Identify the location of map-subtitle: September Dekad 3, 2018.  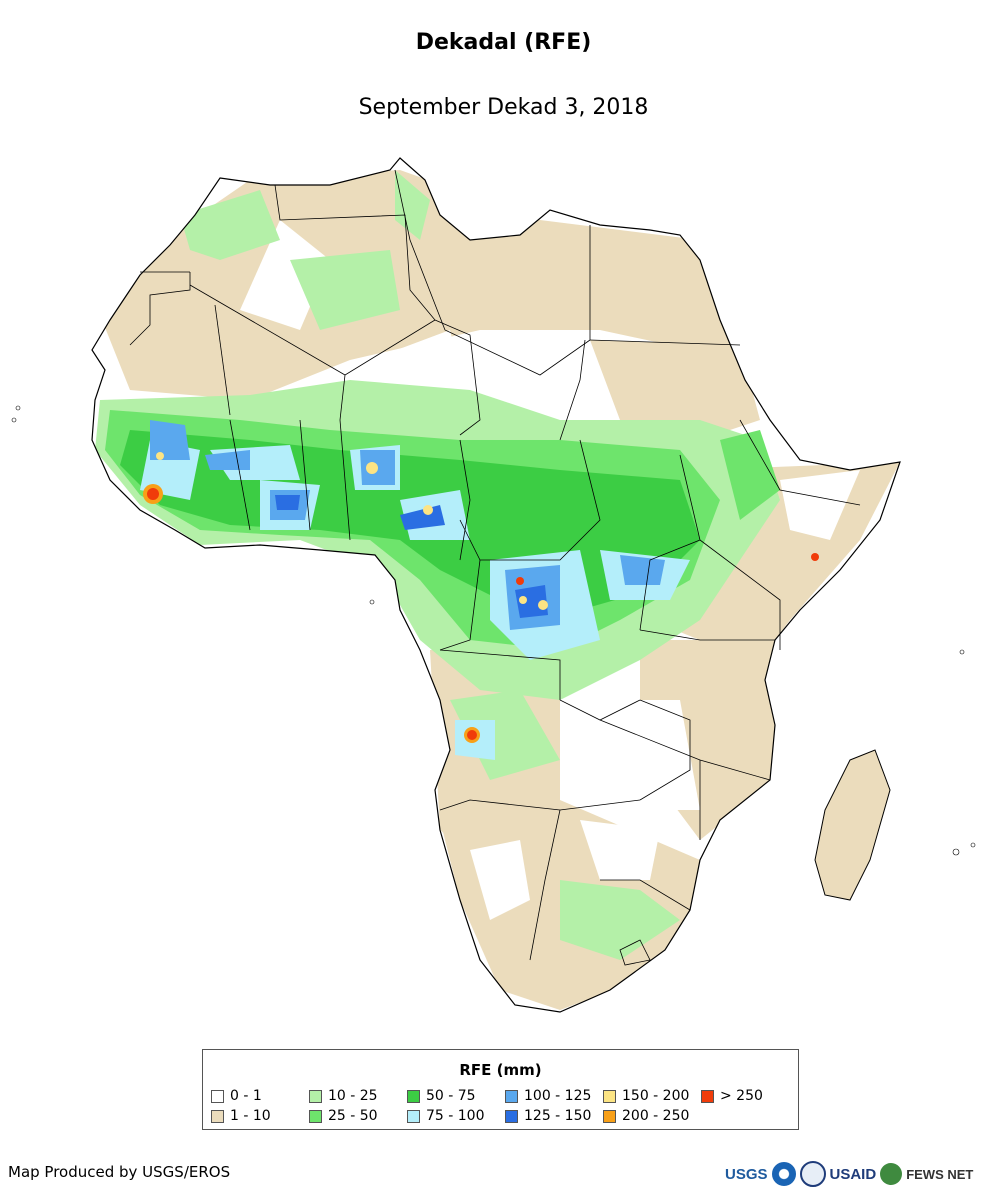
(503, 107).